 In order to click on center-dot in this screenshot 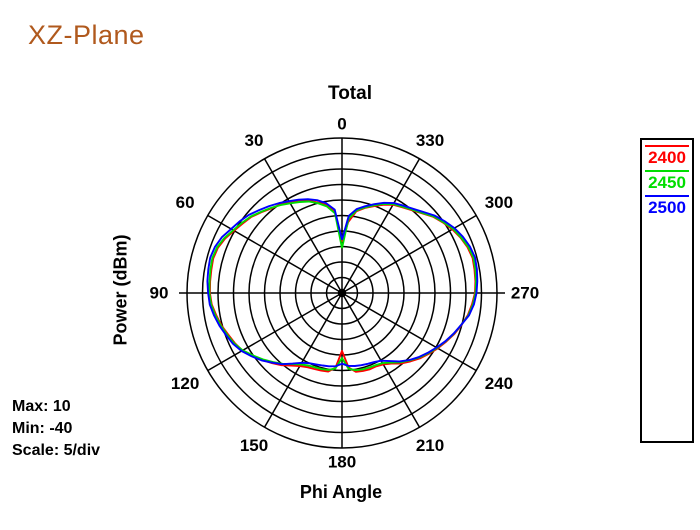, I will do `click(342, 293)`.